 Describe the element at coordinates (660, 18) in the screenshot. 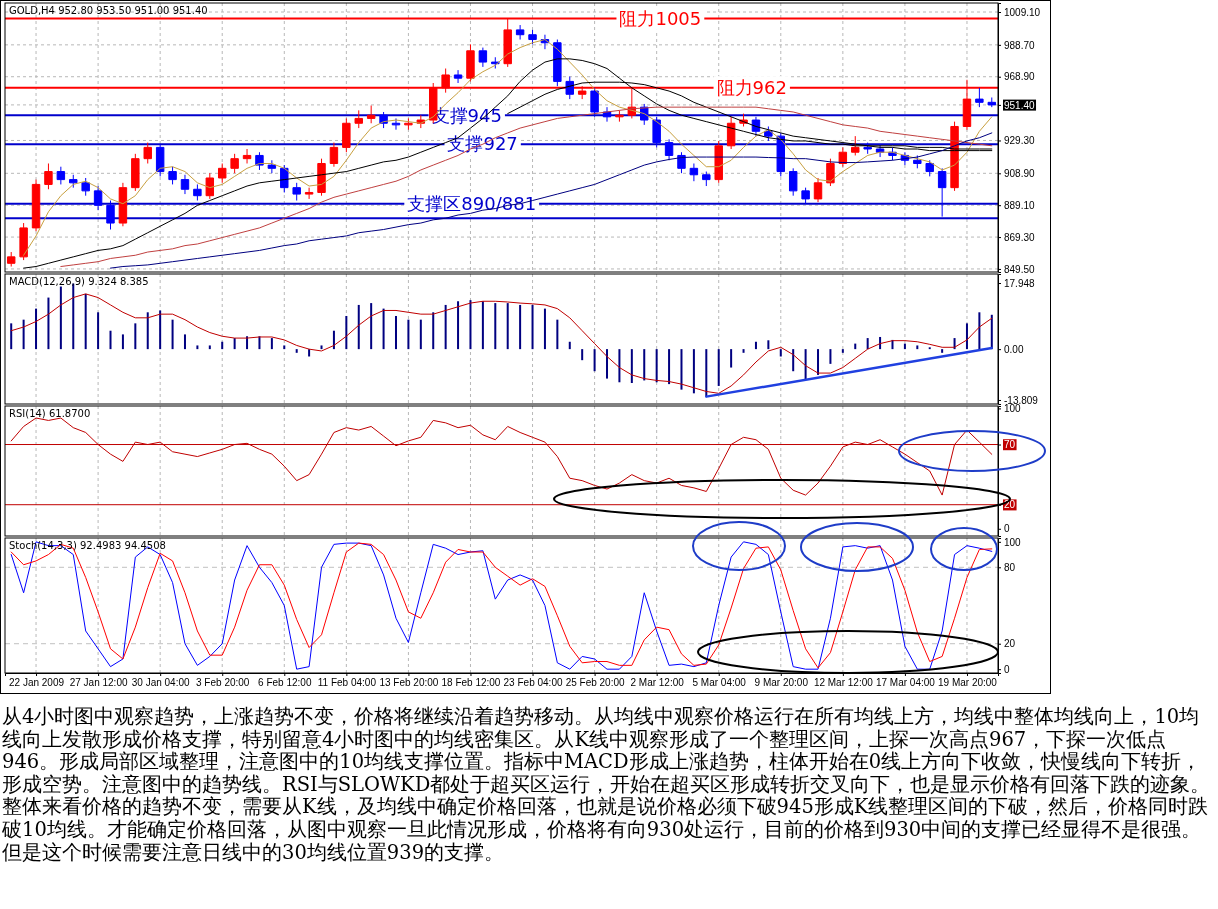

I see `ref-line-label: 阻力1005` at that location.